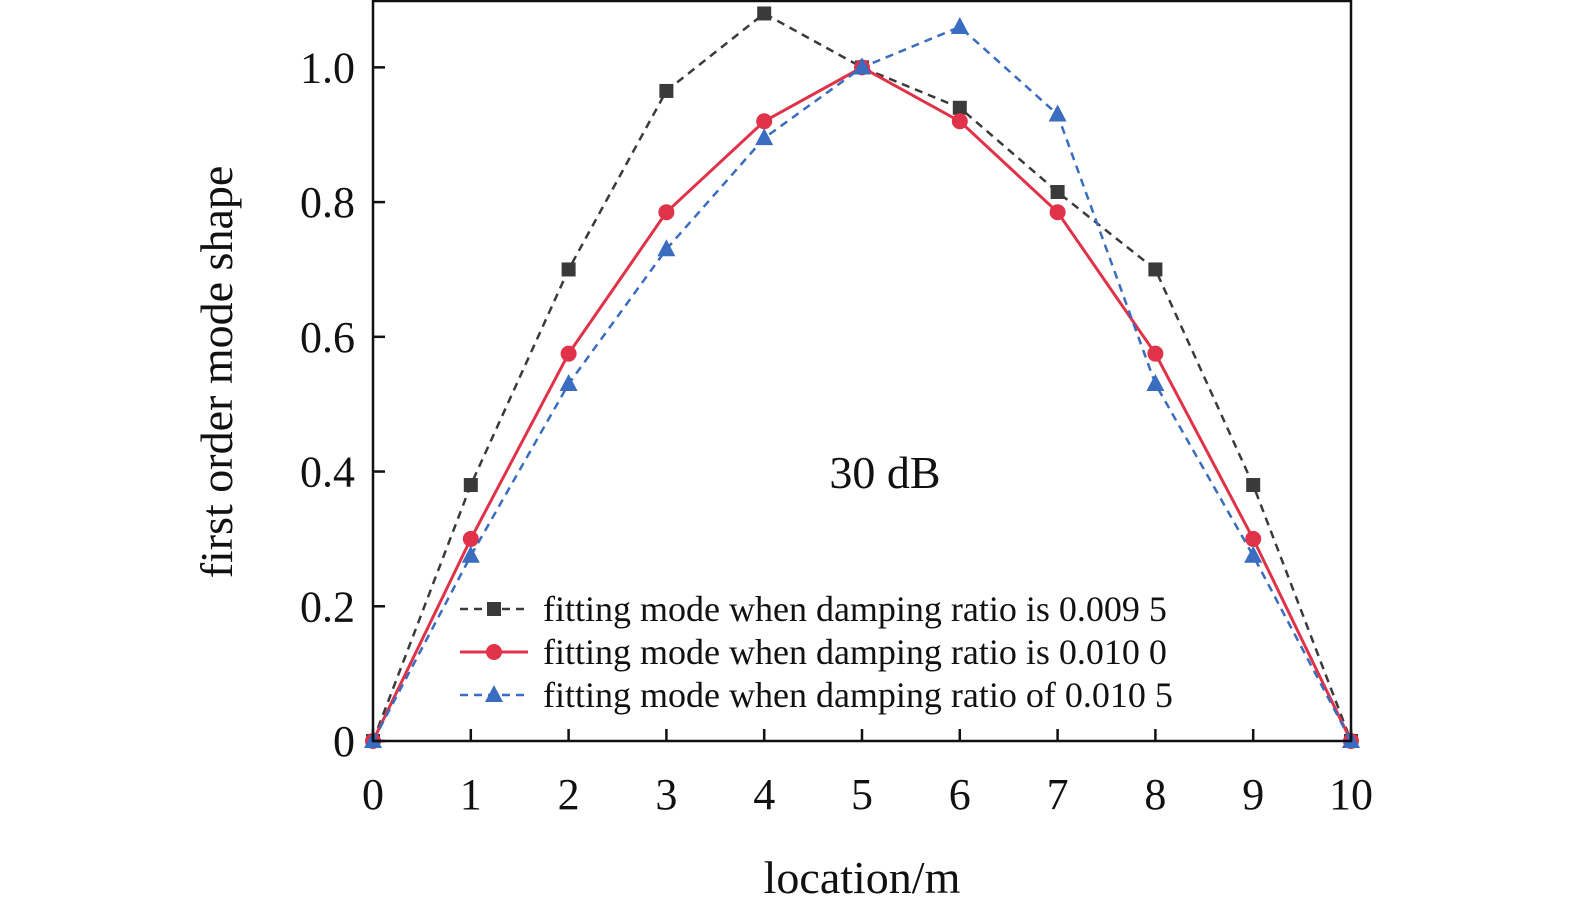 The image size is (1575, 916). Describe the element at coordinates (666, 794) in the screenshot. I see `x-tick-label-3: 3` at that location.